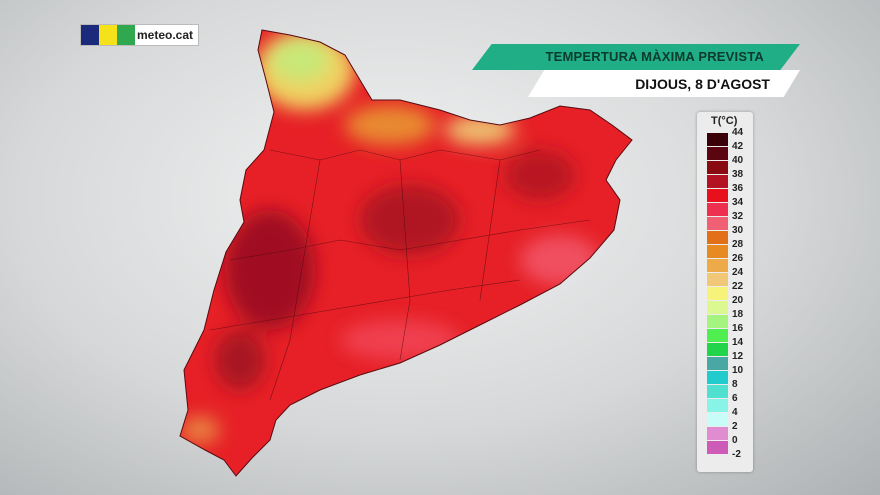 The image size is (880, 495). I want to click on date-banner: DIJOUS, 8 D'AGOST, so click(664, 83).